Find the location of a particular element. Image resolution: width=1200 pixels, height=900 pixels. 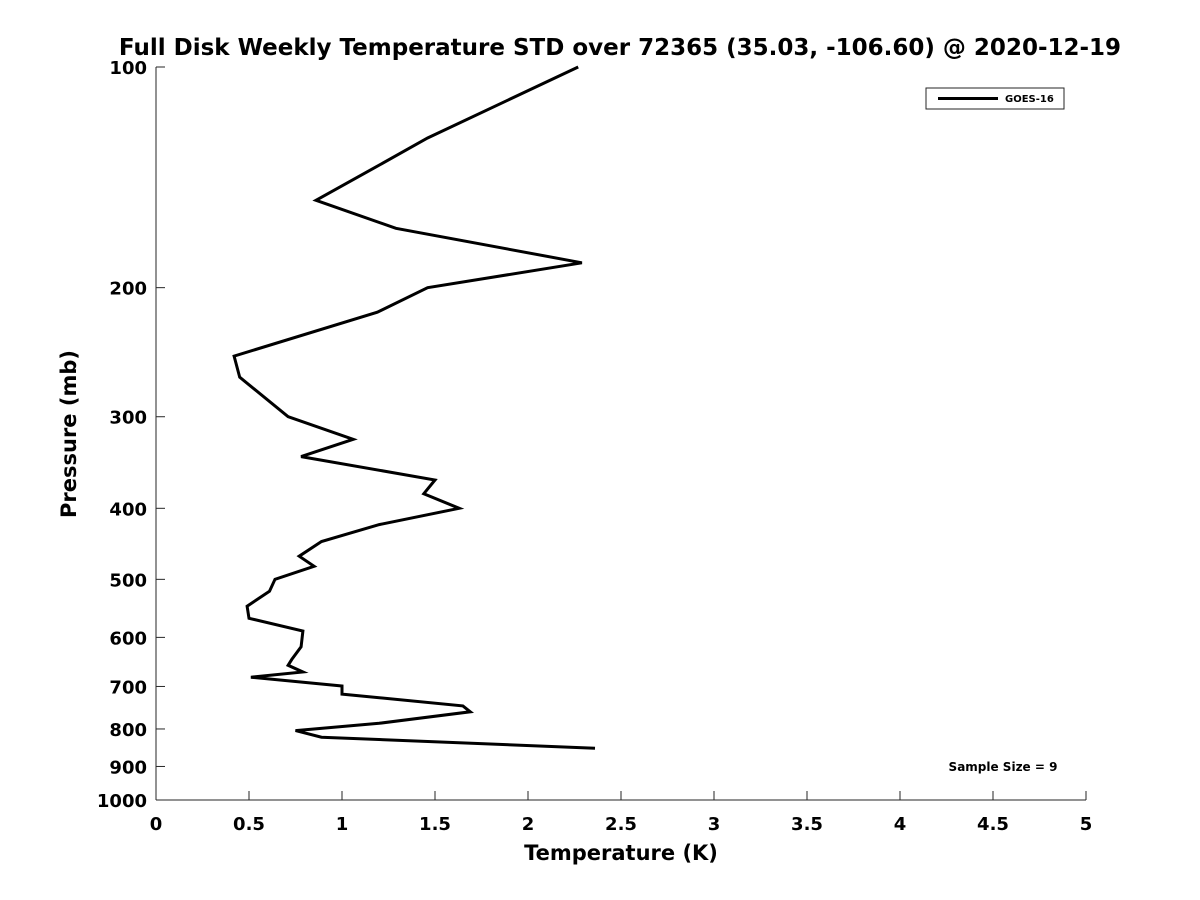

x-tick-label: 3 is located at coordinates (714, 824).